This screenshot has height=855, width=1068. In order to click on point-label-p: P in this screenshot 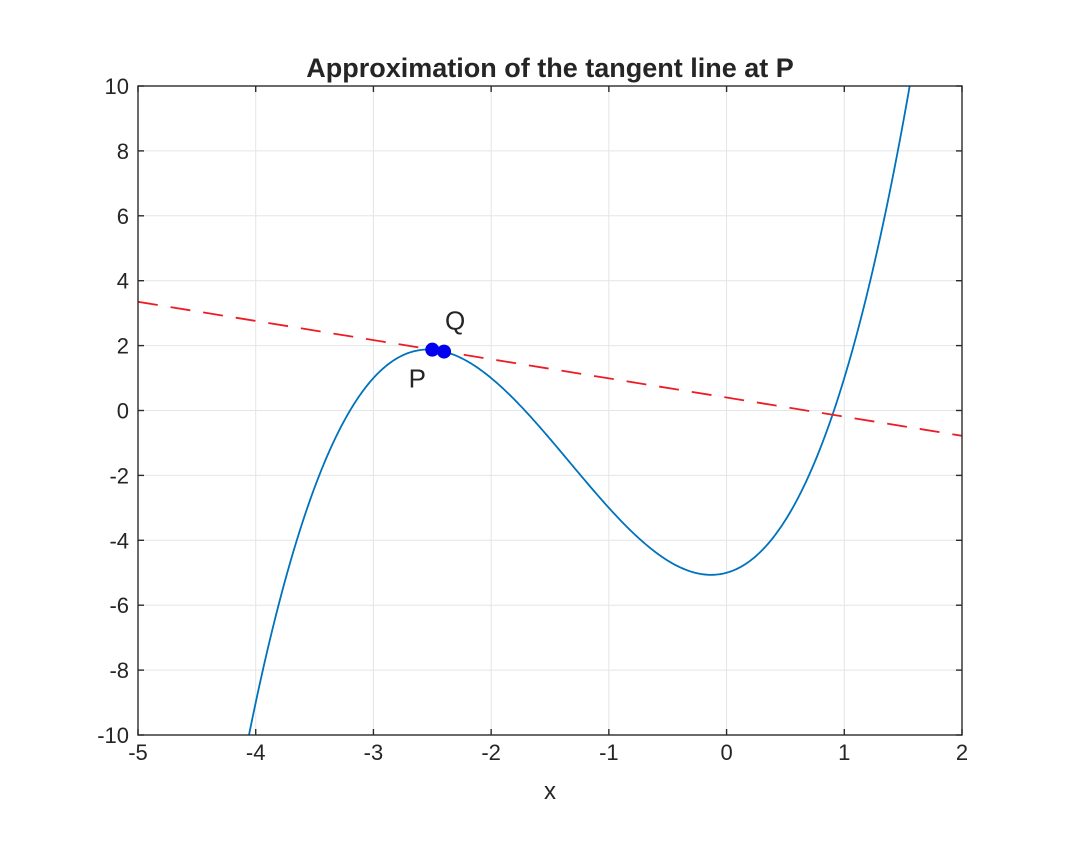, I will do `click(417, 379)`.